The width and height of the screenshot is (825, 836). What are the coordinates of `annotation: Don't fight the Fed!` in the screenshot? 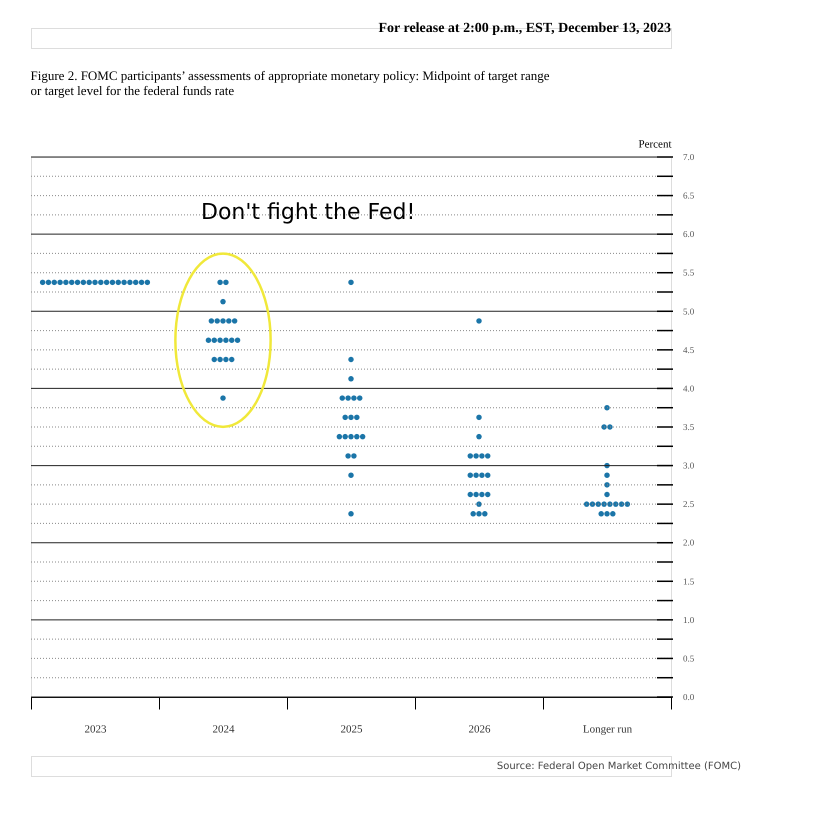 It's located at (308, 212).